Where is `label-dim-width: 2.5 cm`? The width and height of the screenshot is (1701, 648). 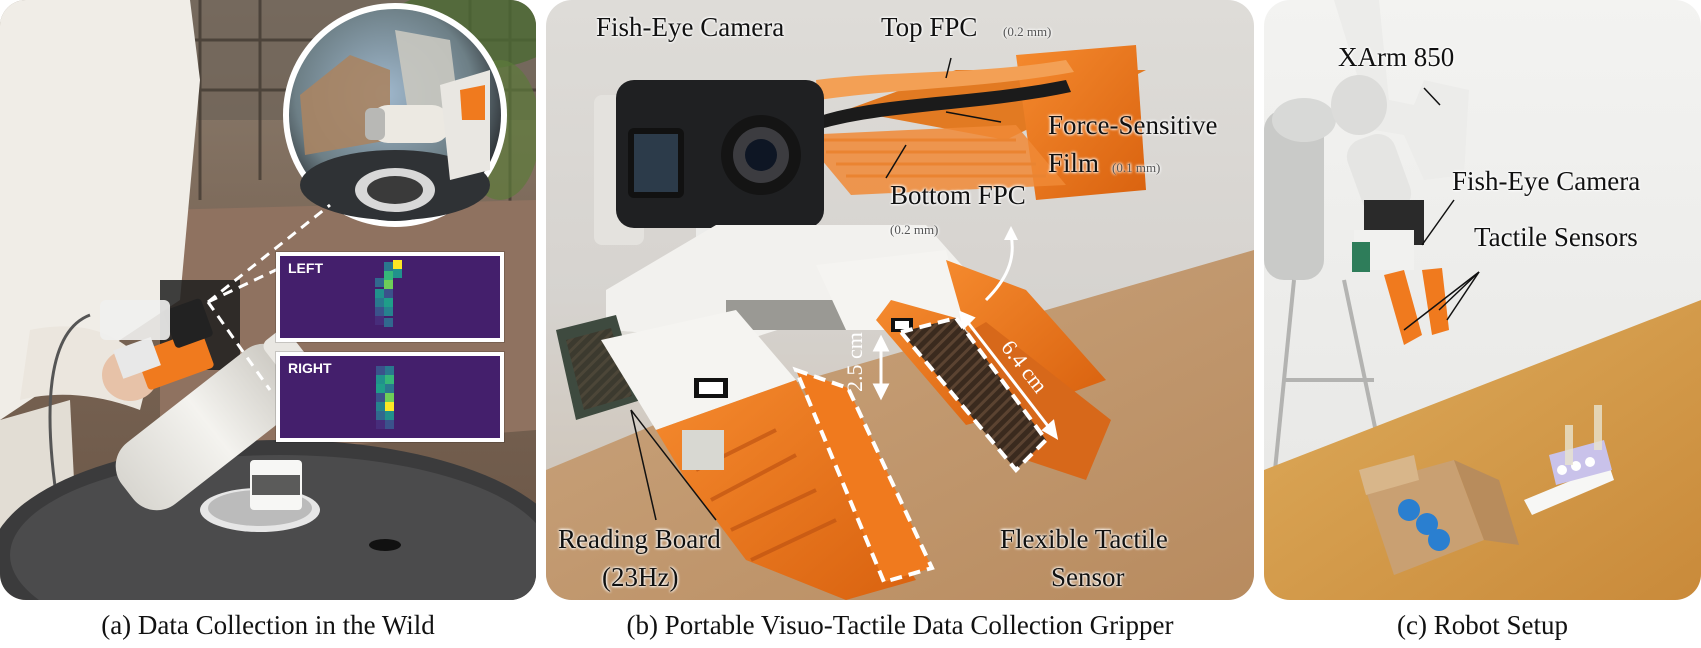 label-dim-width: 2.5 cm is located at coordinates (854, 362).